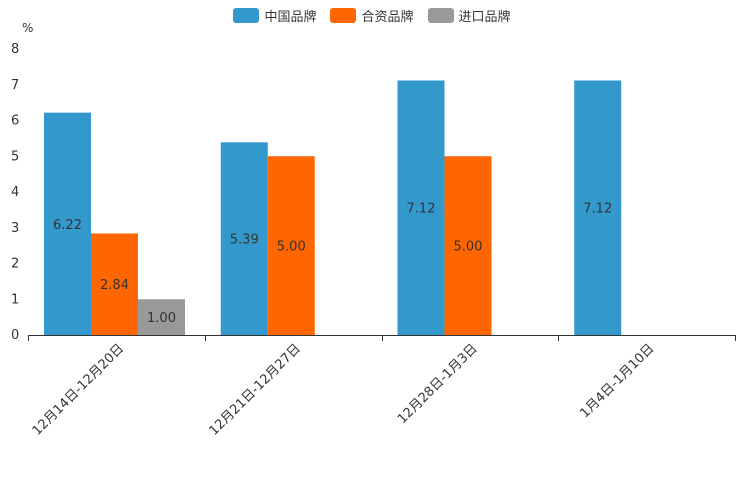 The width and height of the screenshot is (744, 496). I want to click on legend-item-china-brand: 中国品牌, so click(274, 15).